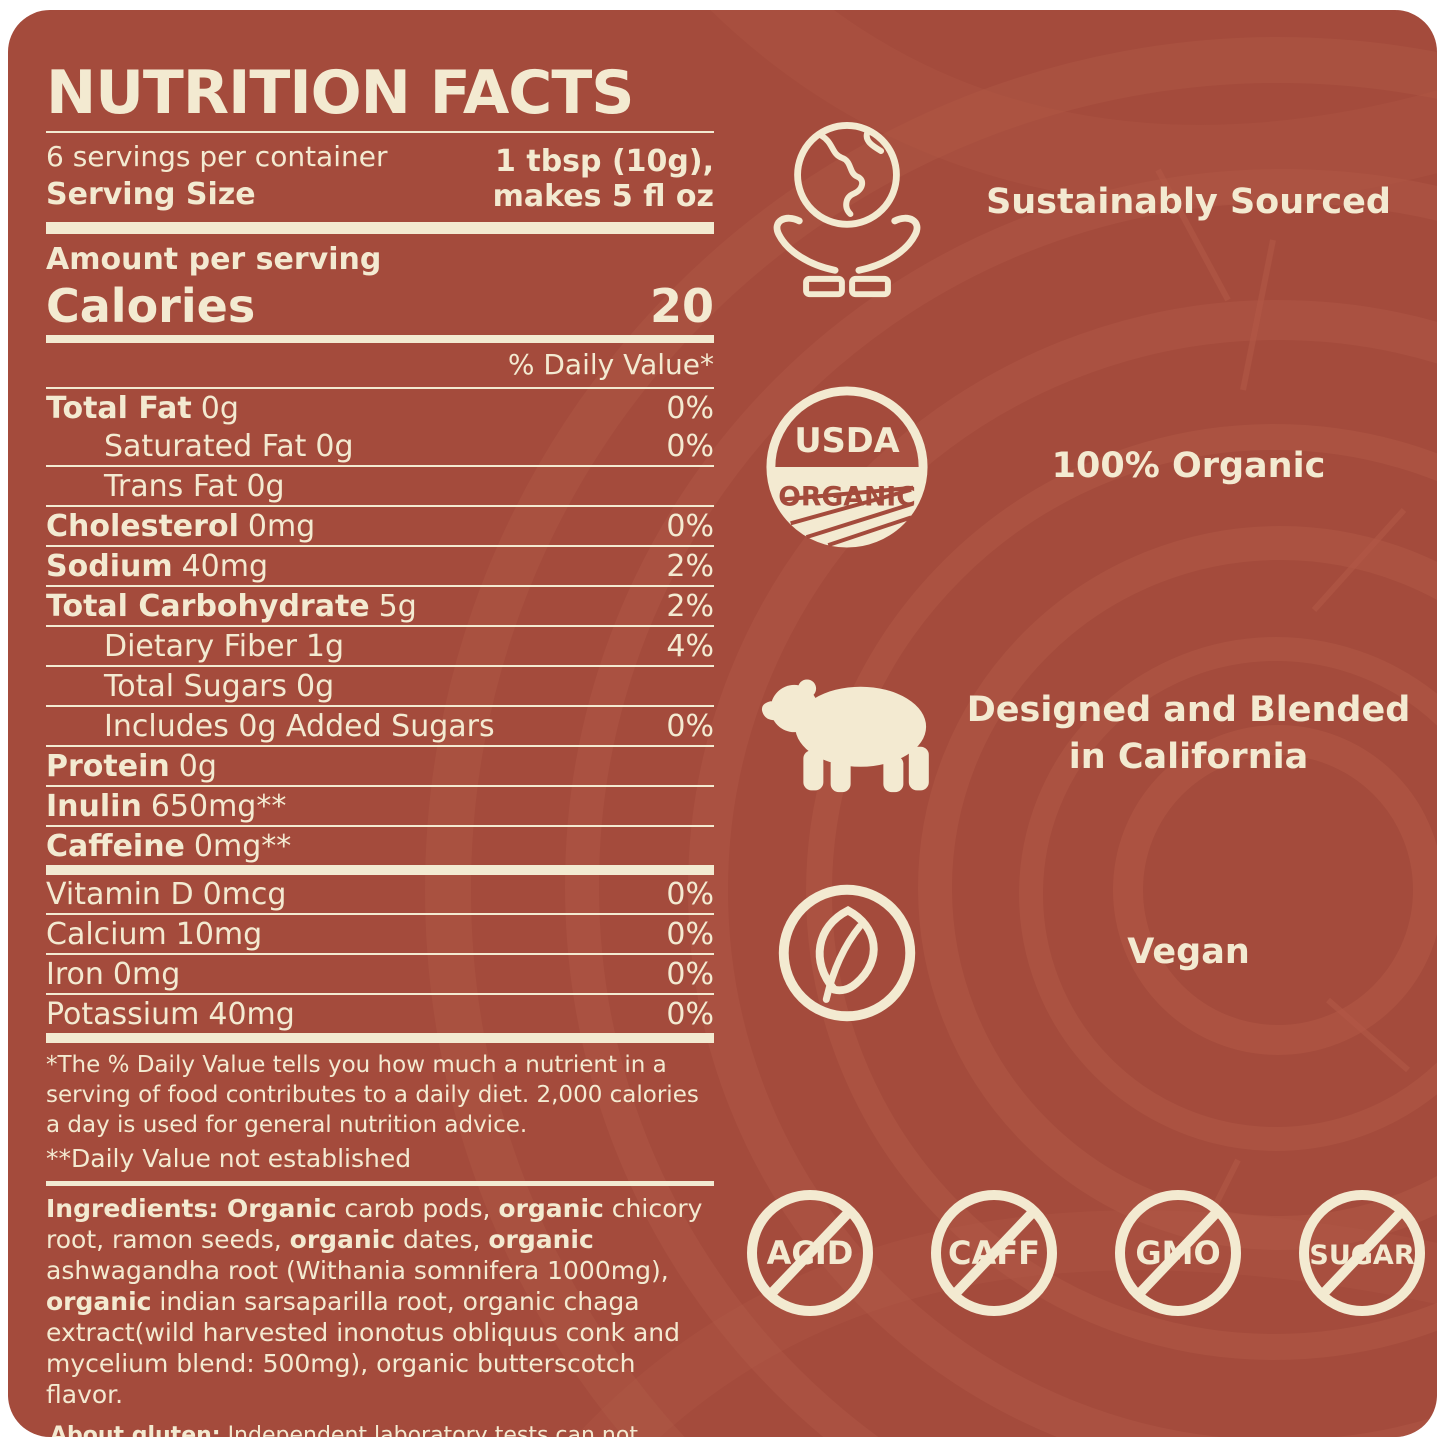 This screenshot has width=1445, height=1447. Describe the element at coordinates (205, 446) in the screenshot. I see `nutrient-name: Saturated Fat` at that location.